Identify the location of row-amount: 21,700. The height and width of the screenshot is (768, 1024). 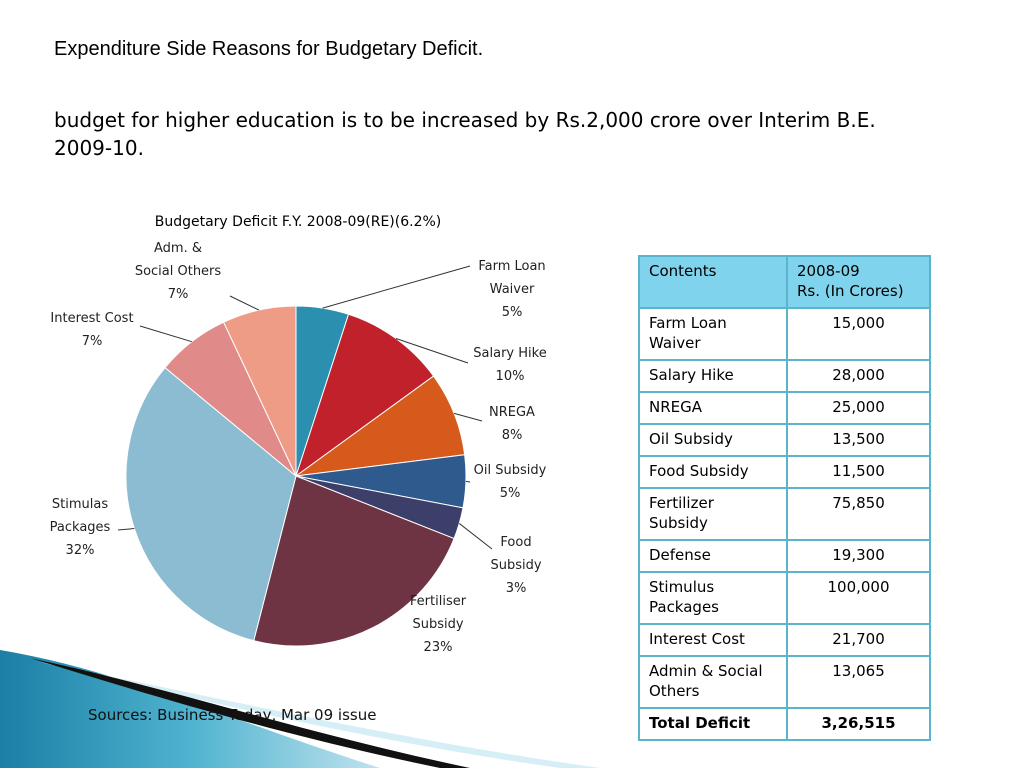
(858, 640).